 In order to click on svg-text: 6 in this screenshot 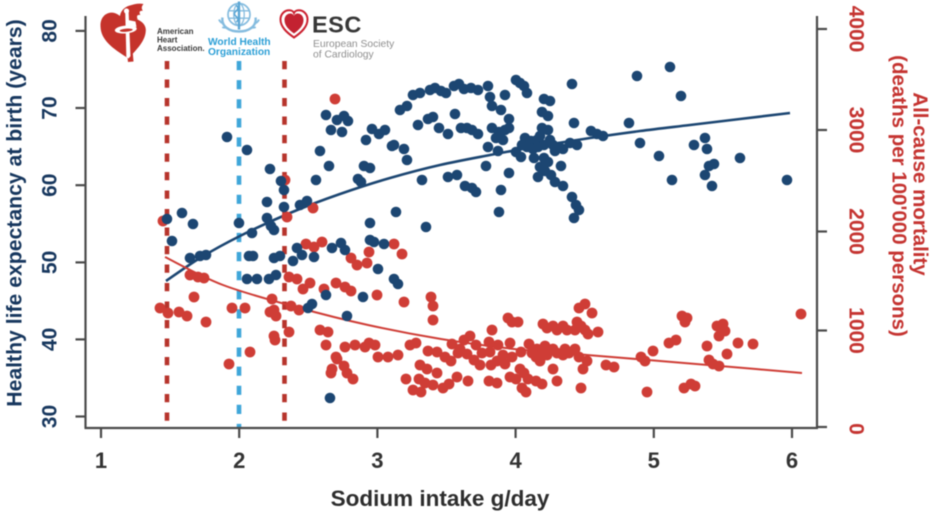, I will do `click(792, 460)`.